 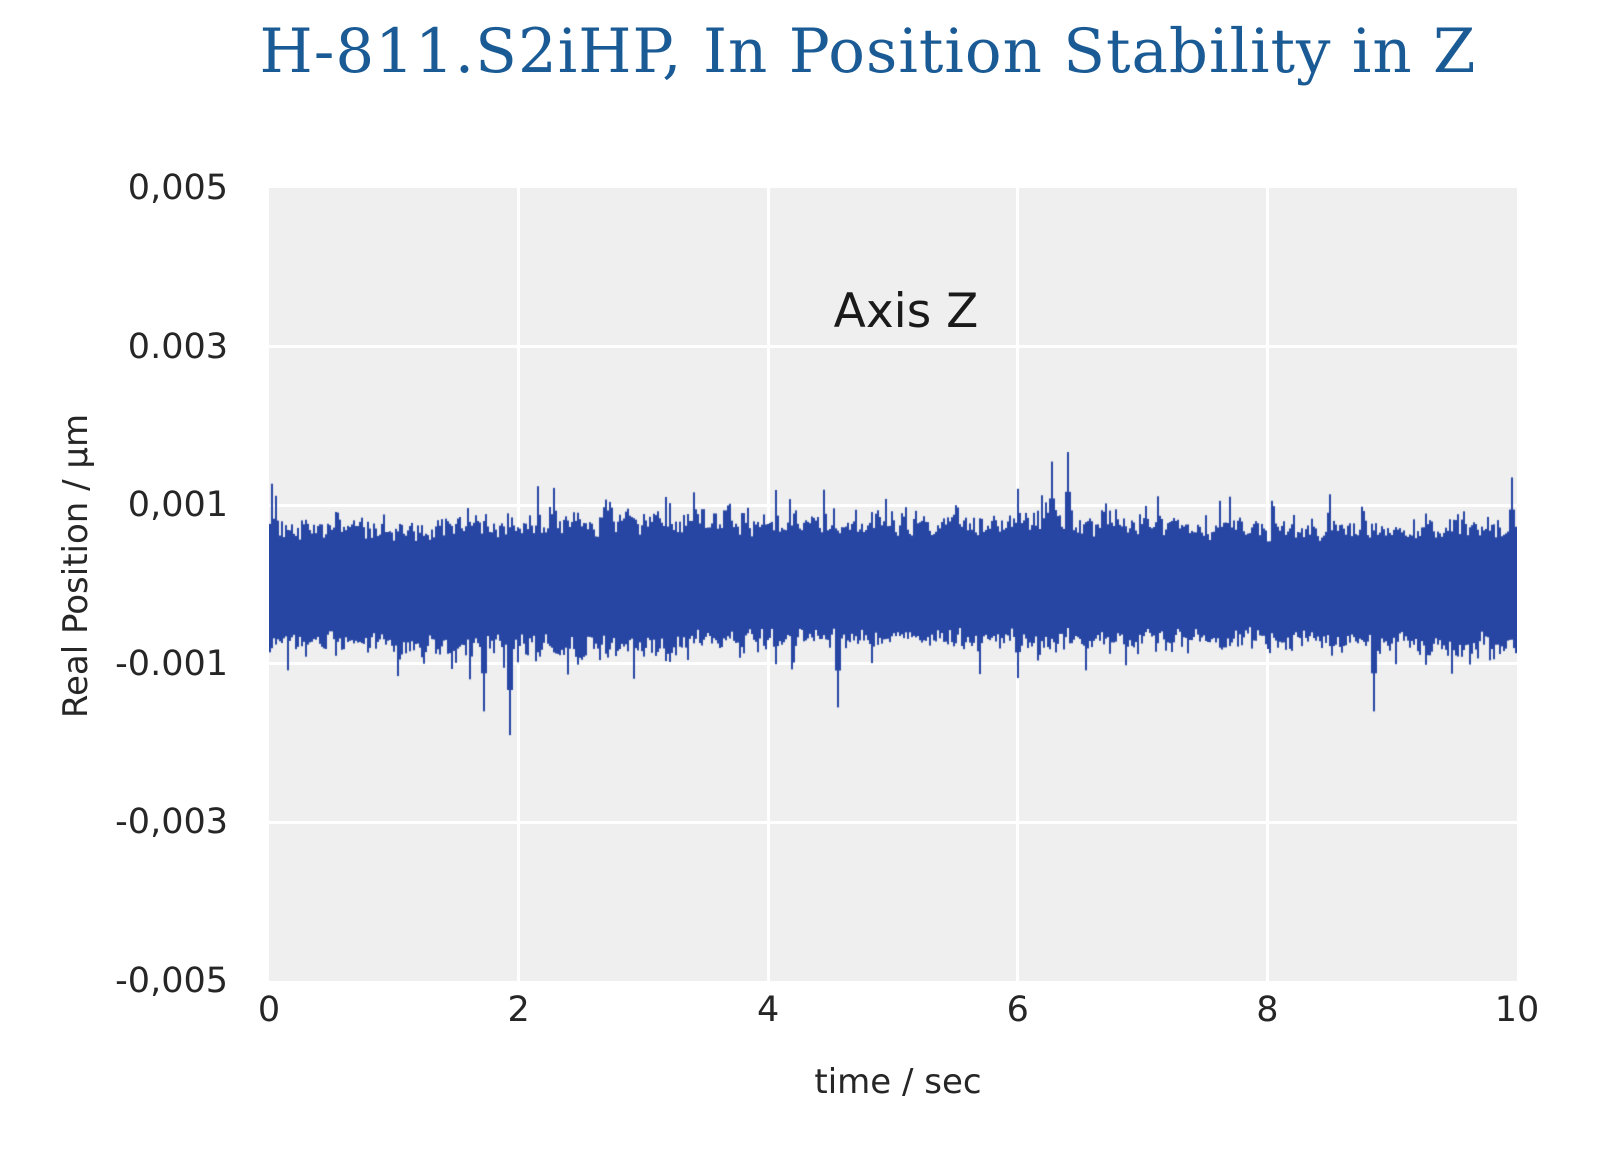 What do you see at coordinates (518, 1010) in the screenshot?
I see `x-tick-label: 2` at bounding box center [518, 1010].